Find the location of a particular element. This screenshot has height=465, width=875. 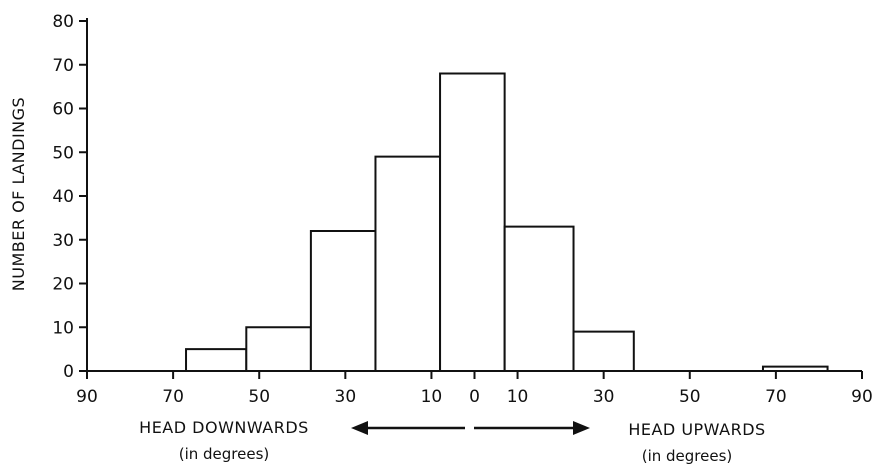

y-tick-label-40: 40 is located at coordinates (63, 197).